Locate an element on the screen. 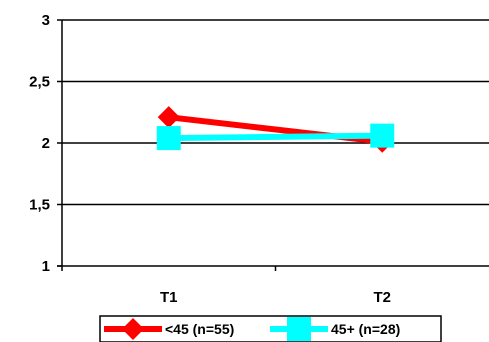 The height and width of the screenshot is (342, 489). legend-label: <45 (n=55) is located at coordinates (199, 329).